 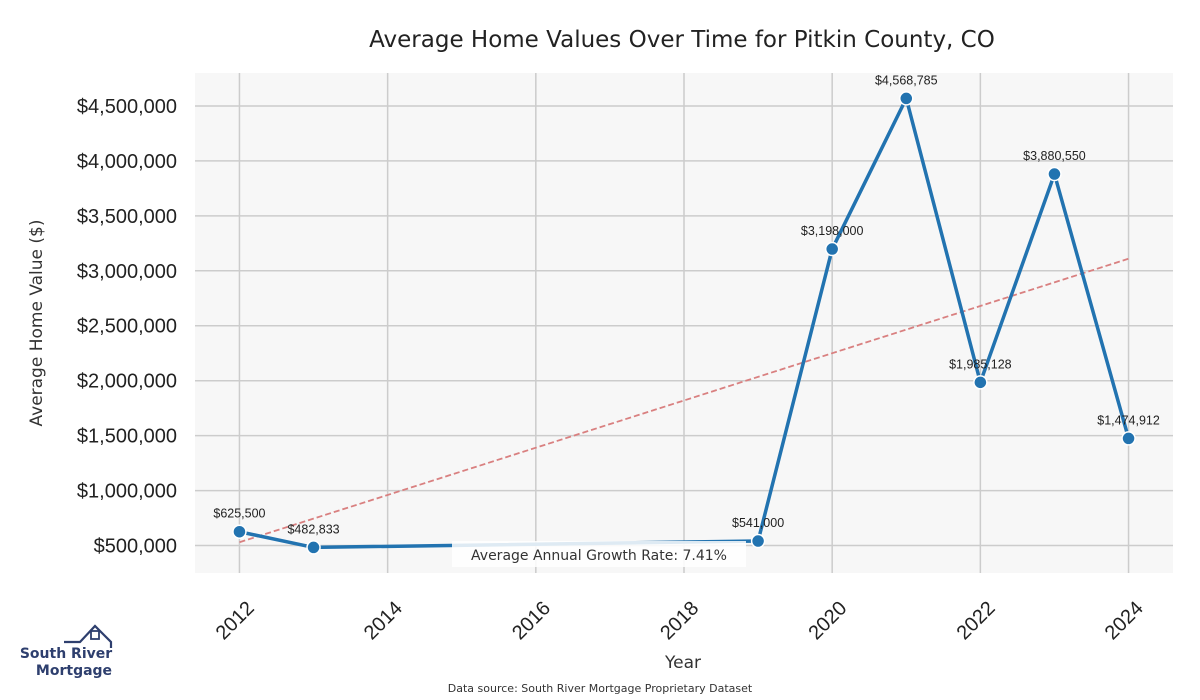 I want to click on y-tick-label: $3,000,000, so click(x=127, y=272).